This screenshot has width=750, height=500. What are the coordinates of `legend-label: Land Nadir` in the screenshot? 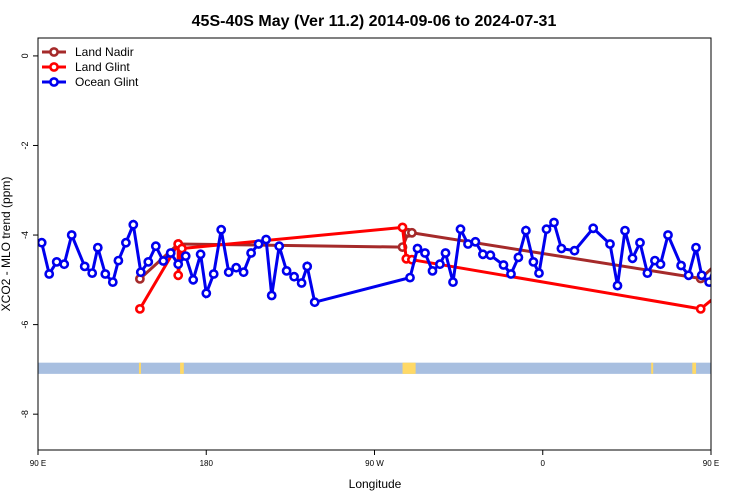 It's located at (104, 52).